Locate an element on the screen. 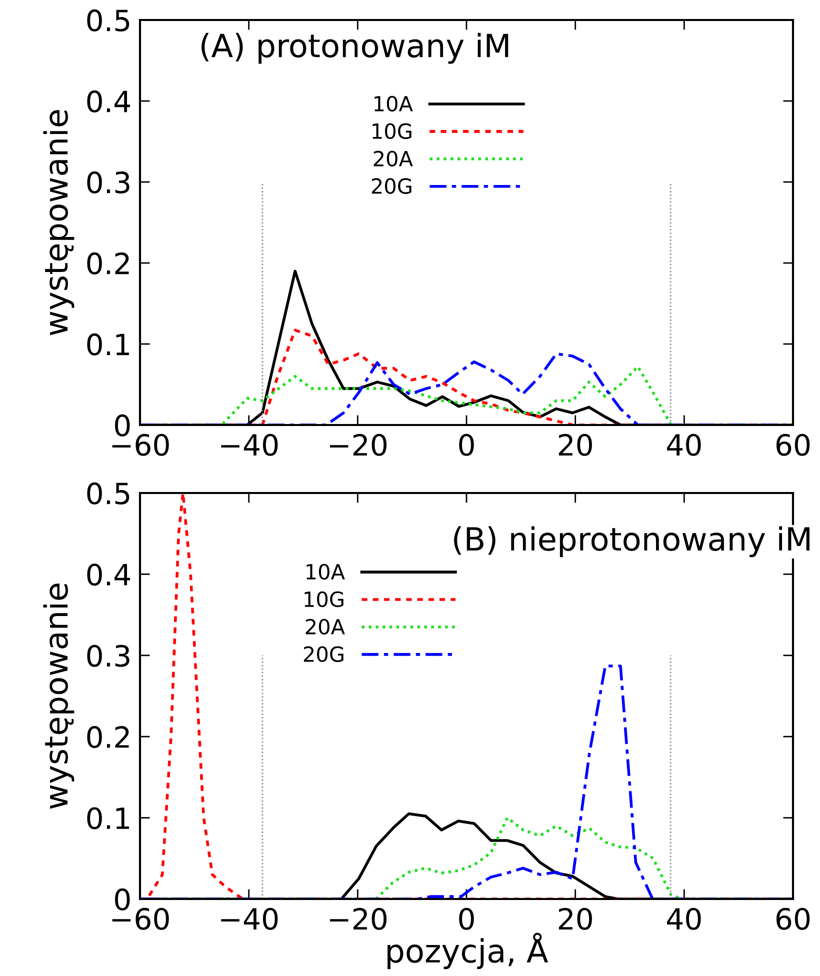 This screenshot has height=976, width=820. x-axis-title: pozycja, Å is located at coordinates (468, 951).